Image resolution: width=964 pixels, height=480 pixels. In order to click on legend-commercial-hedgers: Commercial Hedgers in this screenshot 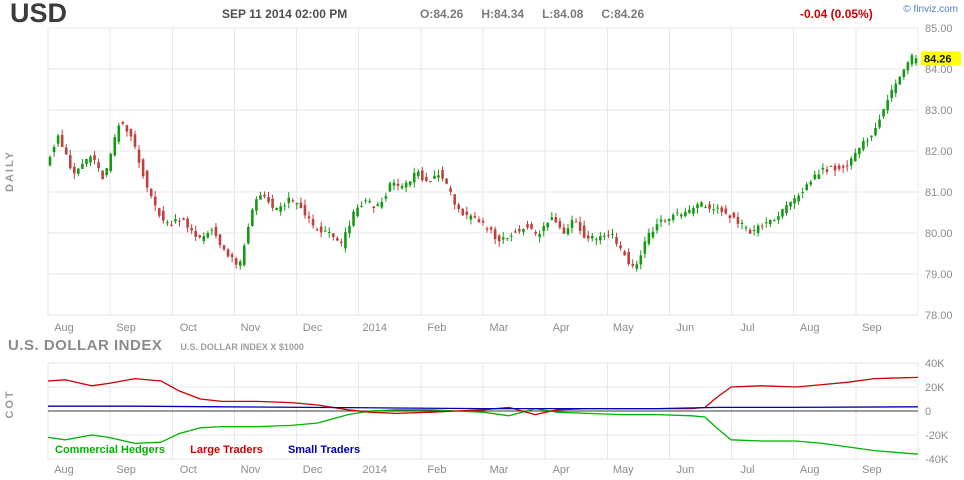, I will do `click(110, 450)`.